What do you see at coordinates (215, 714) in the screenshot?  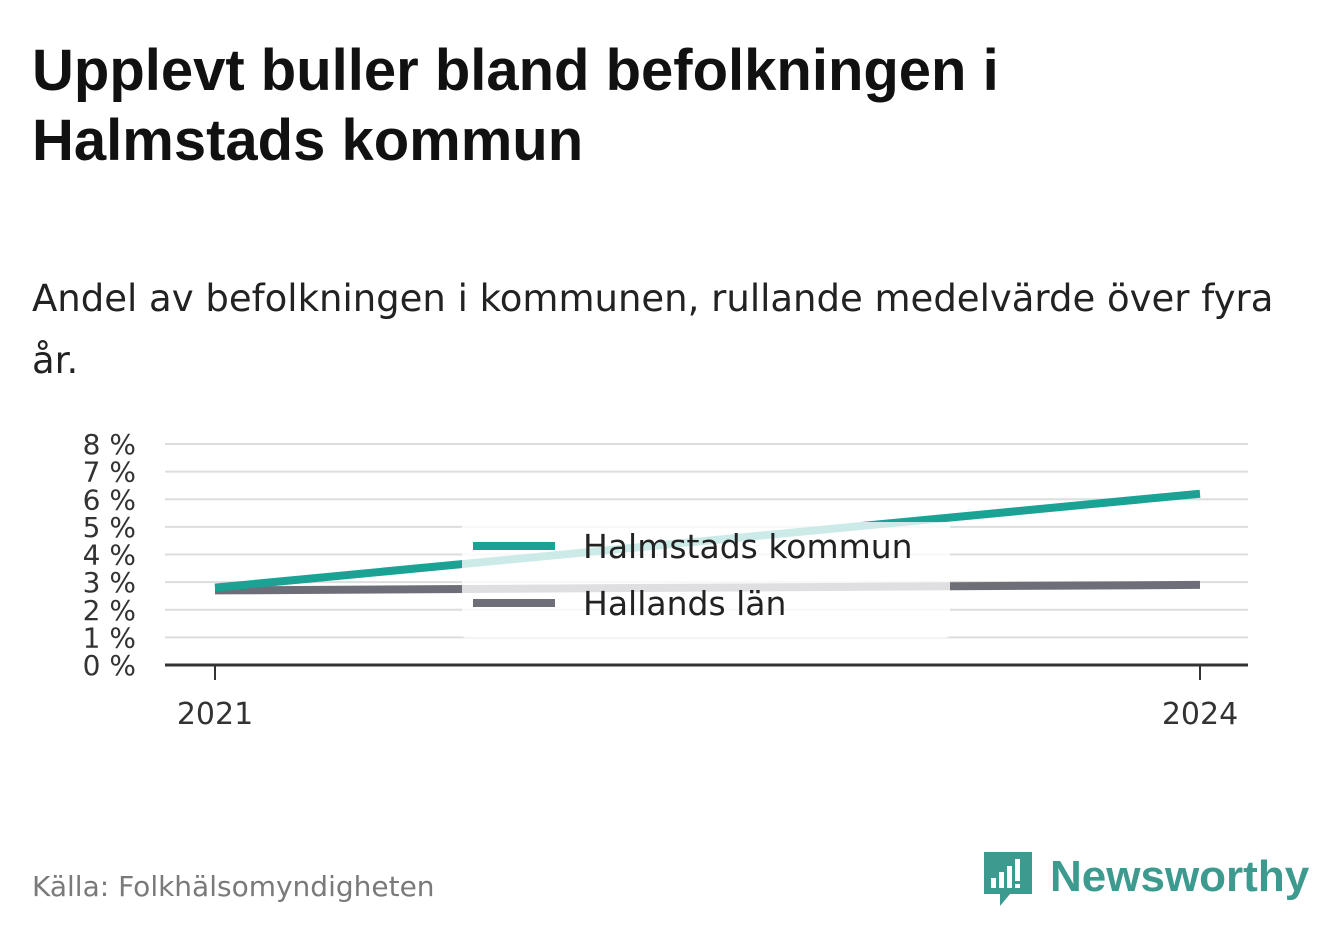 I see `x-tick-label: 2021` at bounding box center [215, 714].